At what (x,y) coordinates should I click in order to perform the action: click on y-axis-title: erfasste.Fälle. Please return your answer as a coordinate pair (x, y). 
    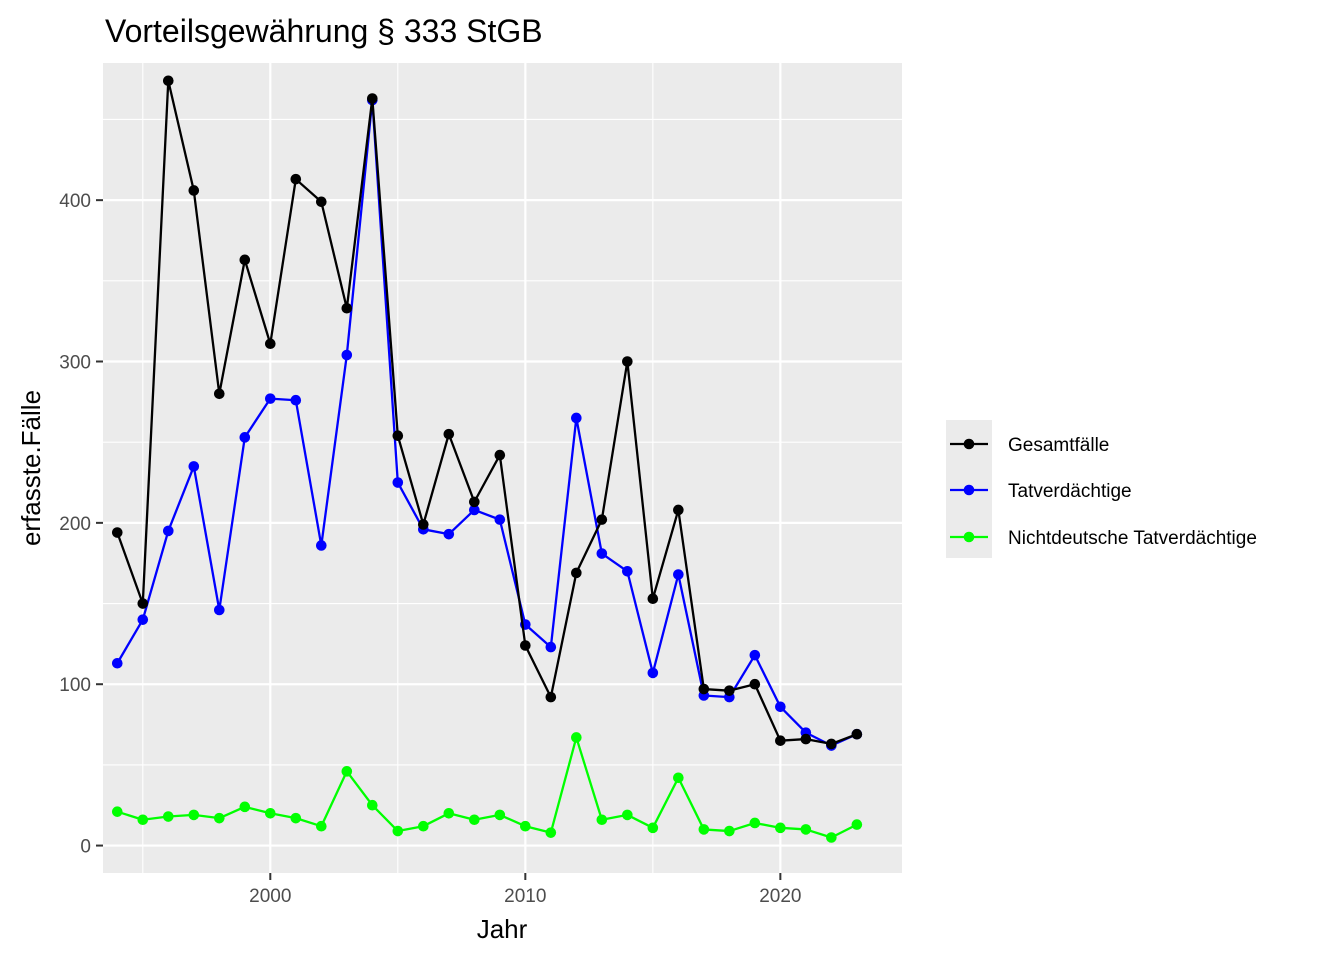
    Looking at the image, I should click on (31, 468).